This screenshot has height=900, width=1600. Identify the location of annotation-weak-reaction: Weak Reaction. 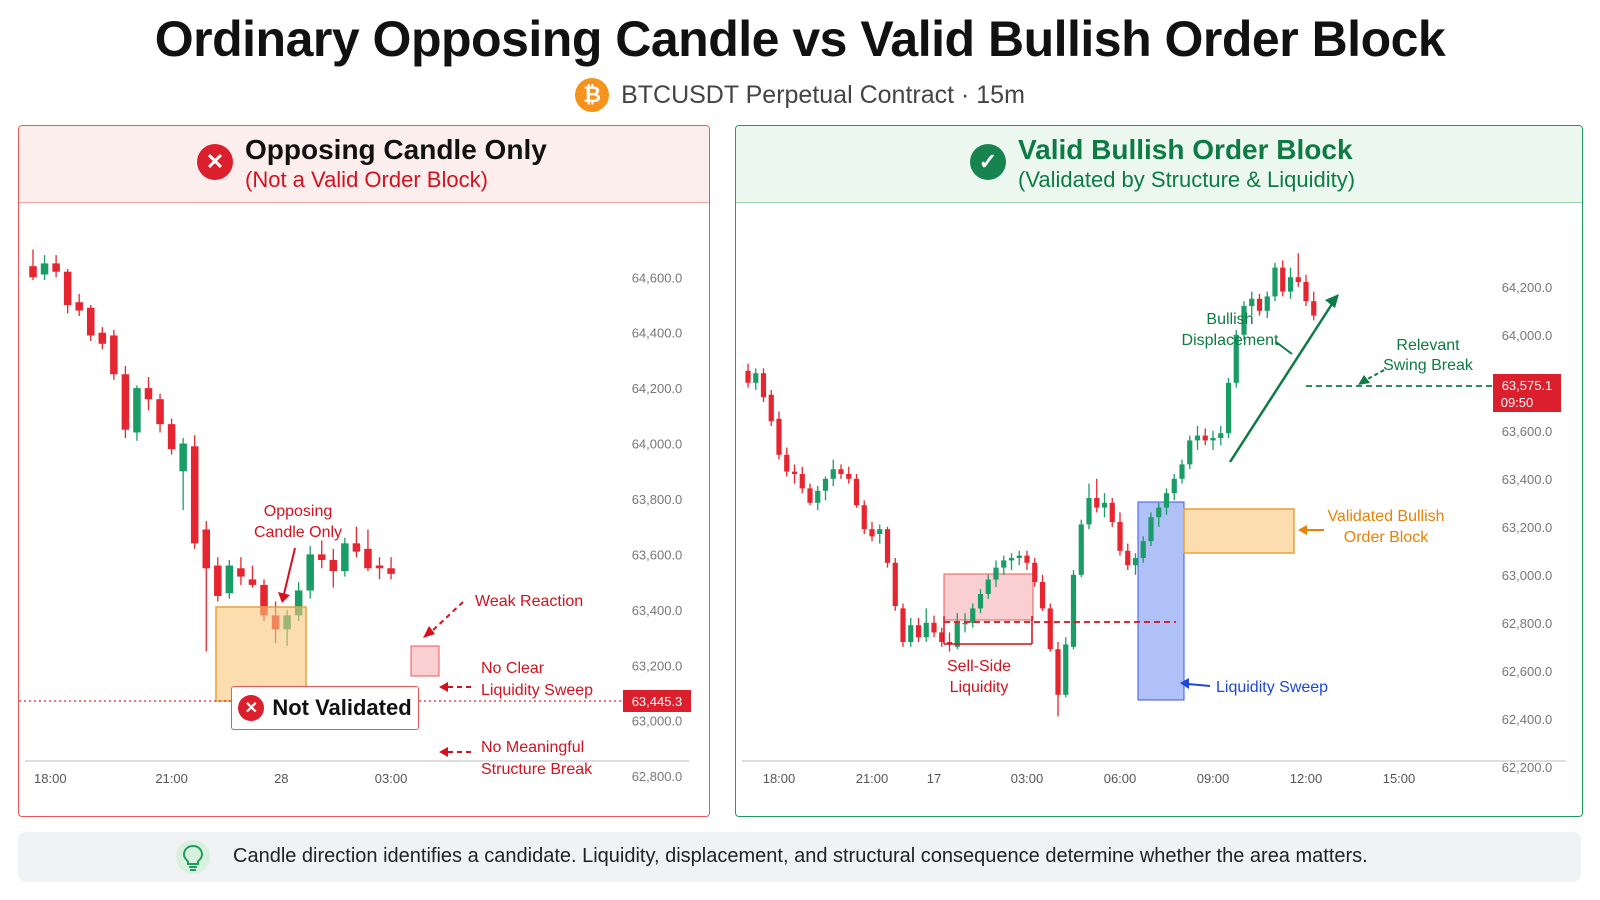
(529, 601).